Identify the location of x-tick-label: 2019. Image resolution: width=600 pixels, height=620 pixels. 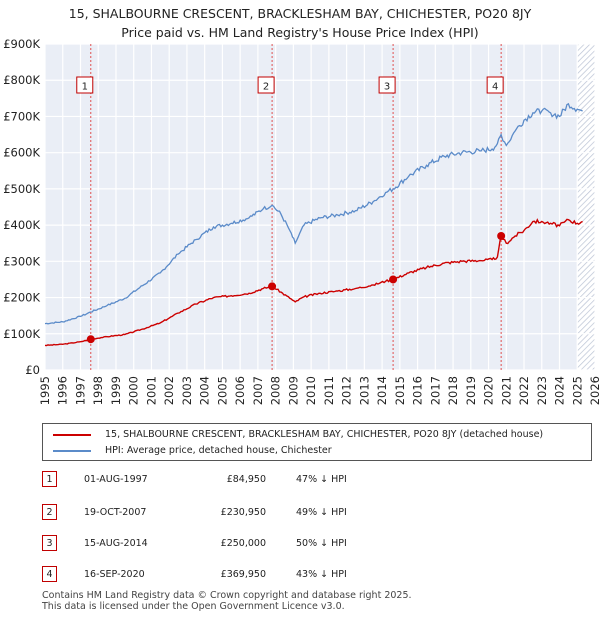
(471, 390).